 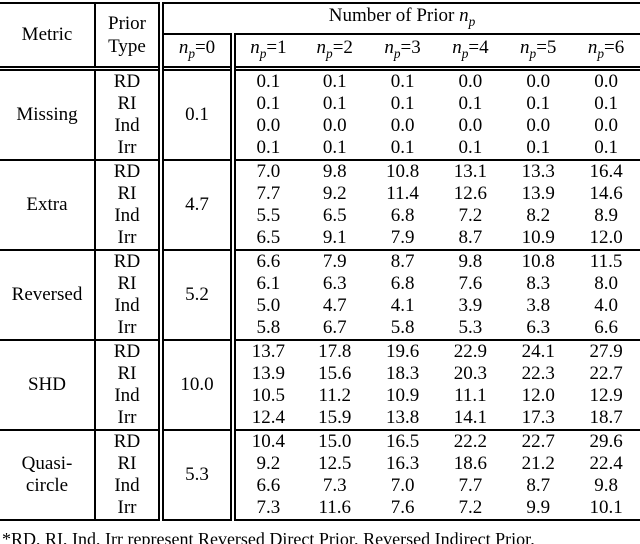 I want to click on value-cell: 13.3, so click(x=538, y=171).